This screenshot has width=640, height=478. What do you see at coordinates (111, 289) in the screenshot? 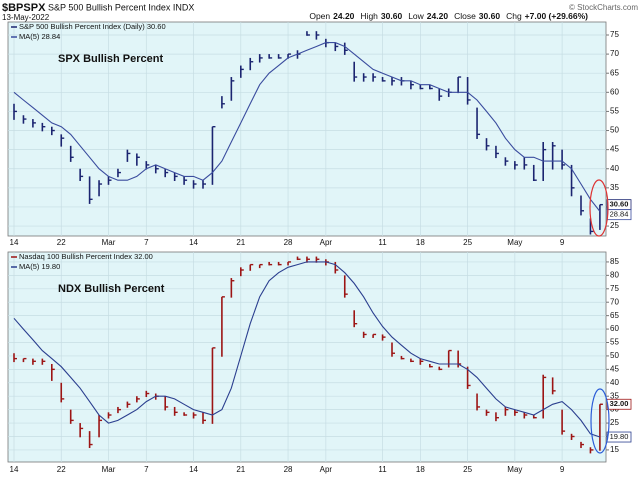
I see `annotation: NDX Bullish Percent` at bounding box center [111, 289].